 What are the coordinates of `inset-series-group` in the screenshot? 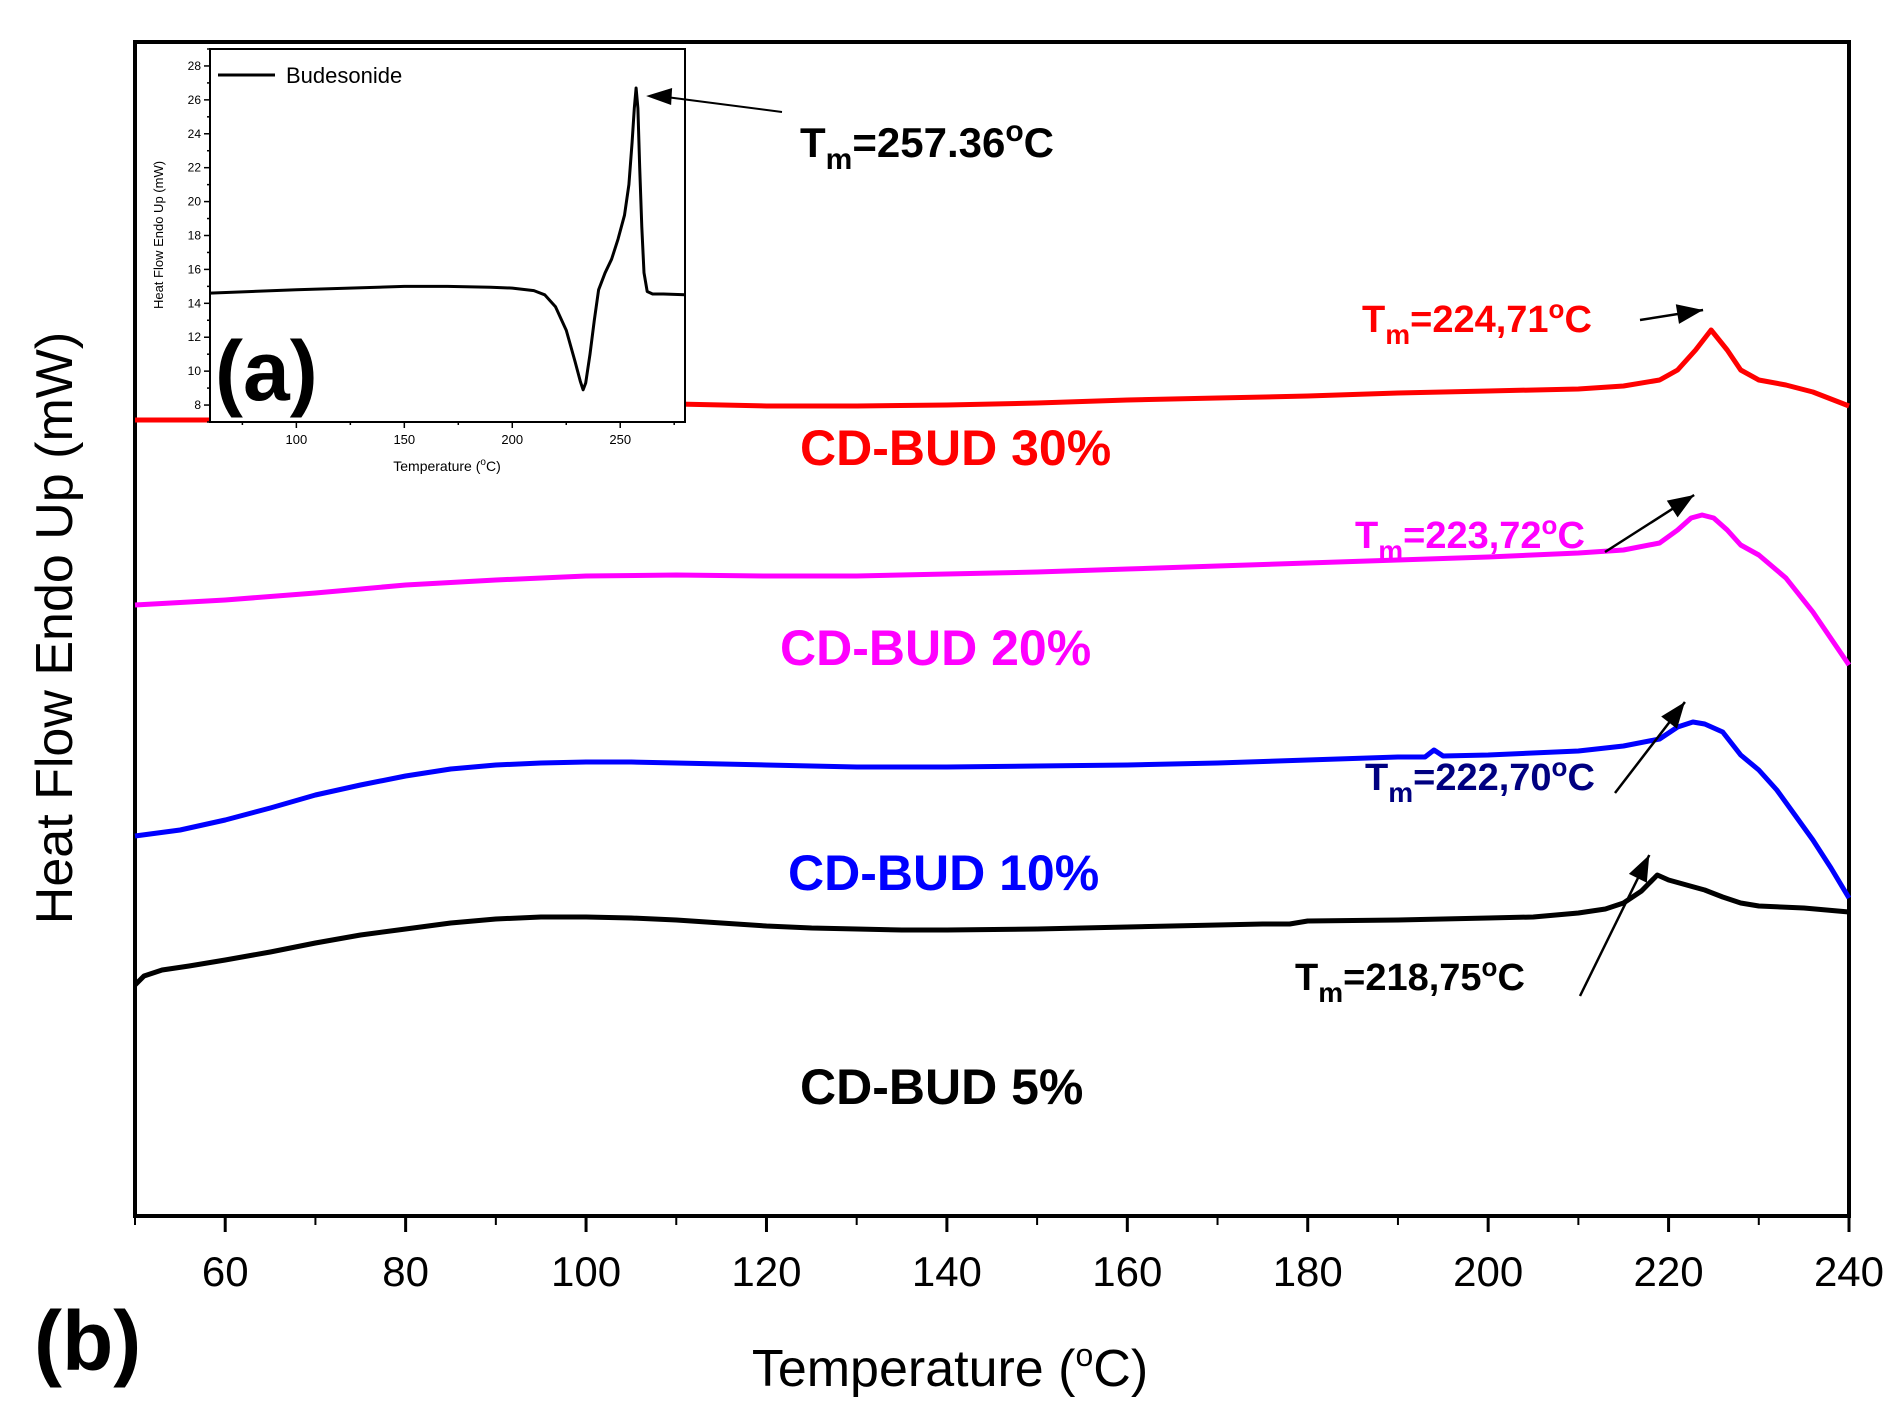 It's located at (496, 239).